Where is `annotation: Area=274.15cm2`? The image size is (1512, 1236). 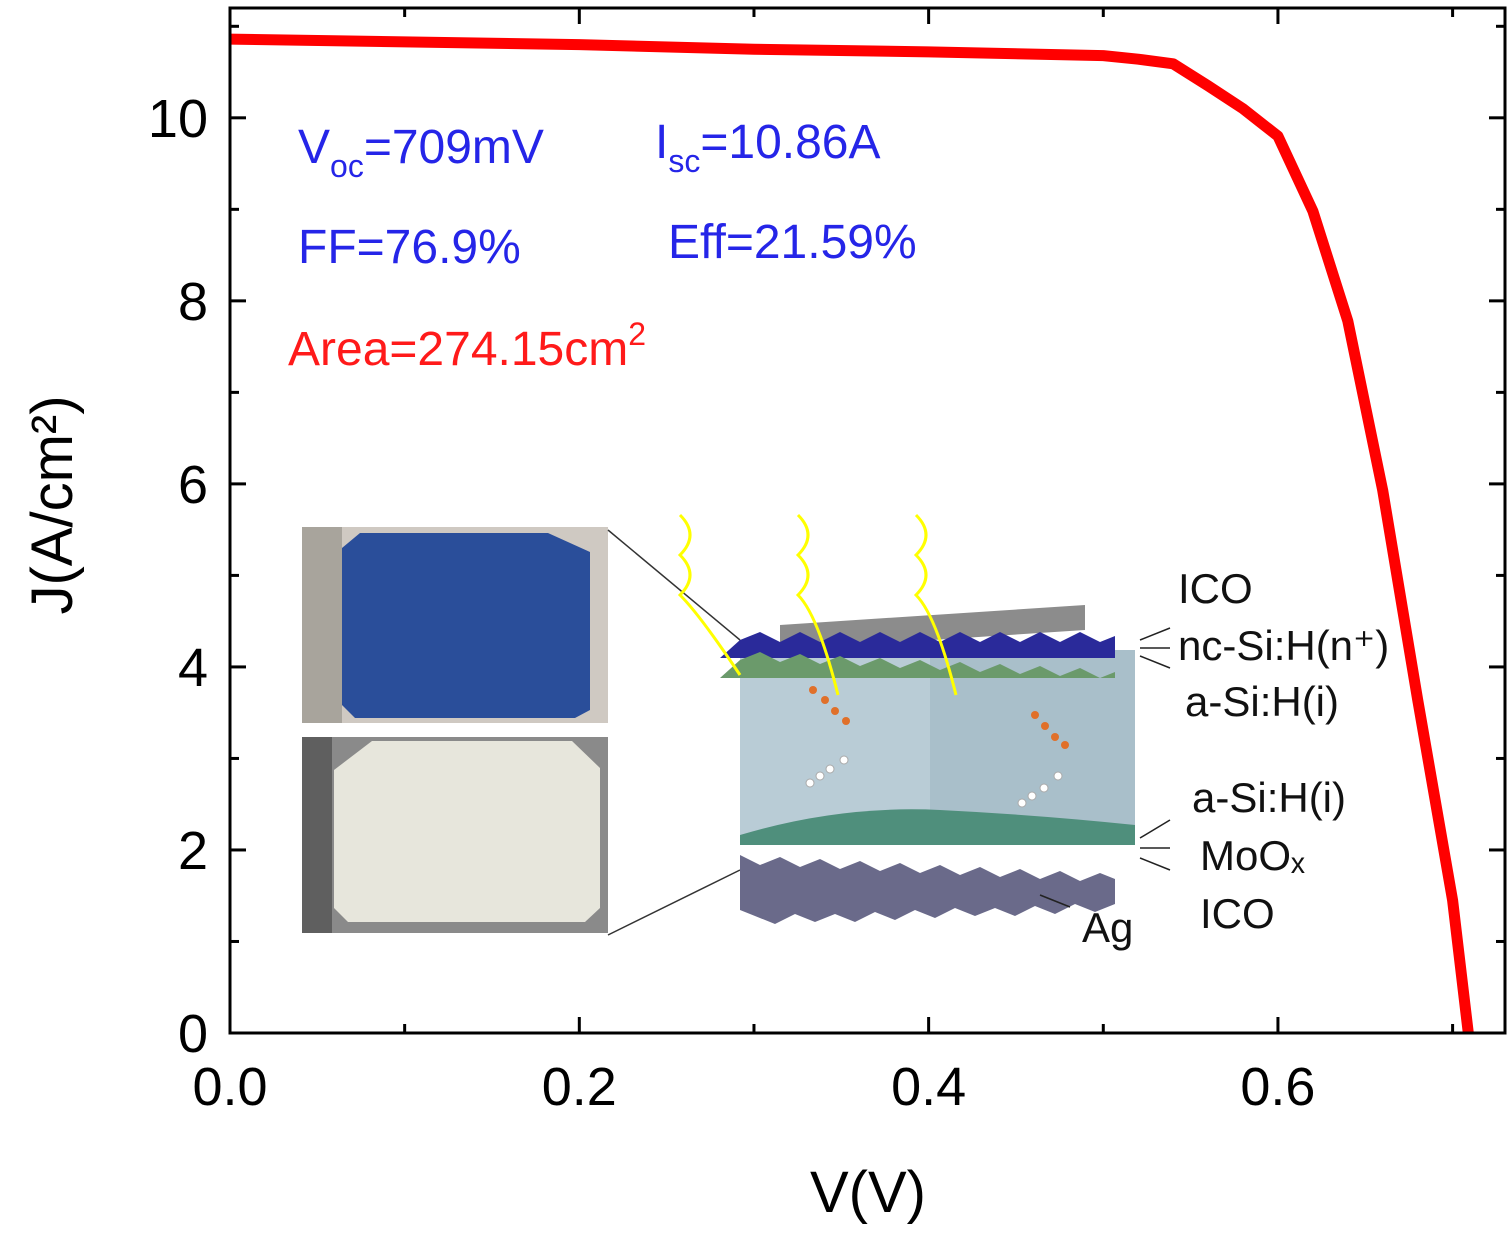
annotation: Area=274.15cm2 is located at coordinates (467, 346).